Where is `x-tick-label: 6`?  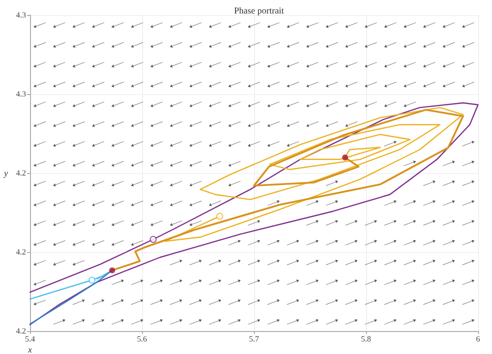 x-tick-label: 6 is located at coordinates (478, 339).